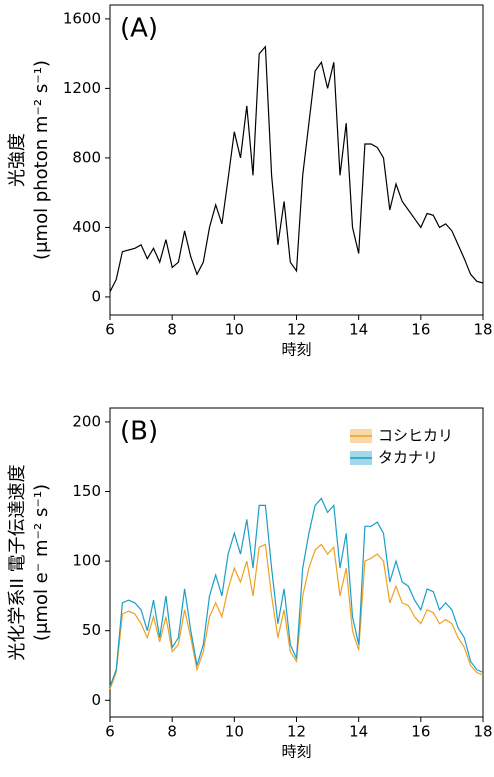 The height and width of the screenshot is (777, 494). What do you see at coordinates (86, 157) in the screenshot?
I see `y-tick-label: 800` at bounding box center [86, 157].